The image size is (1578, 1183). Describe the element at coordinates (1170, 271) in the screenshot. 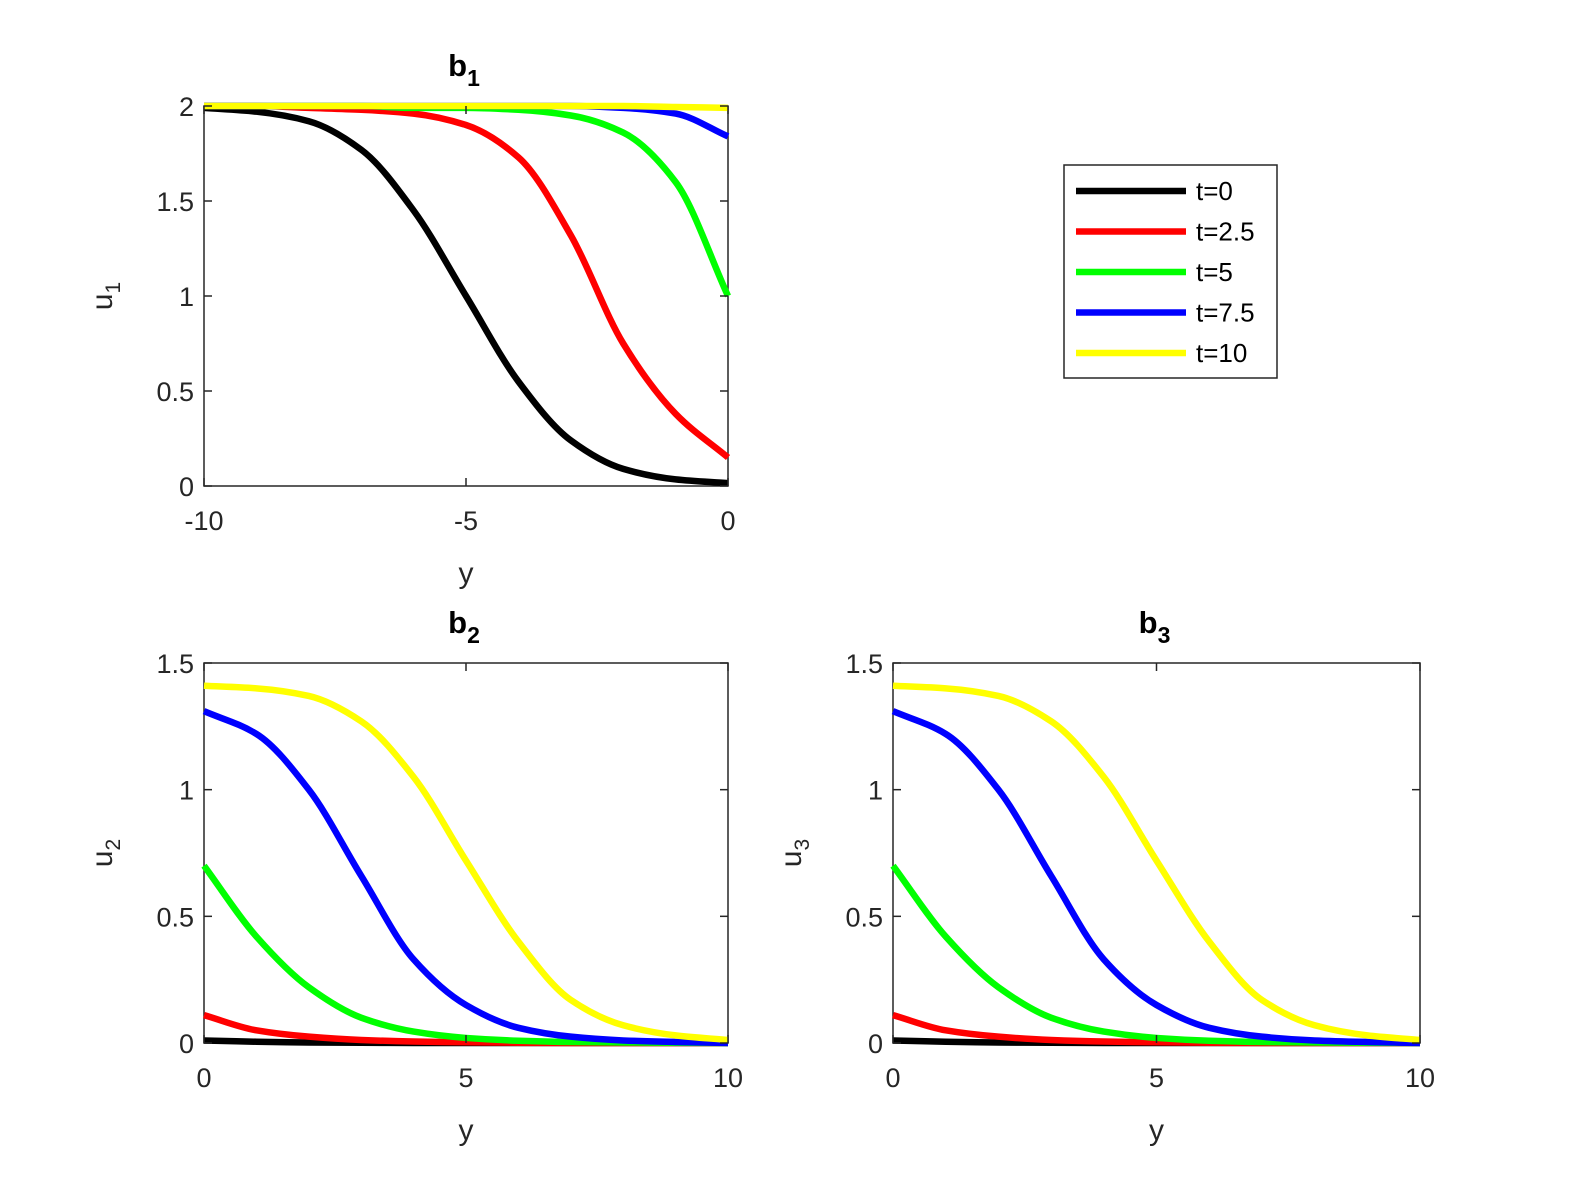

I see `legend: t=0 t=2.5 t=5 t=7.5 t=10` at that location.